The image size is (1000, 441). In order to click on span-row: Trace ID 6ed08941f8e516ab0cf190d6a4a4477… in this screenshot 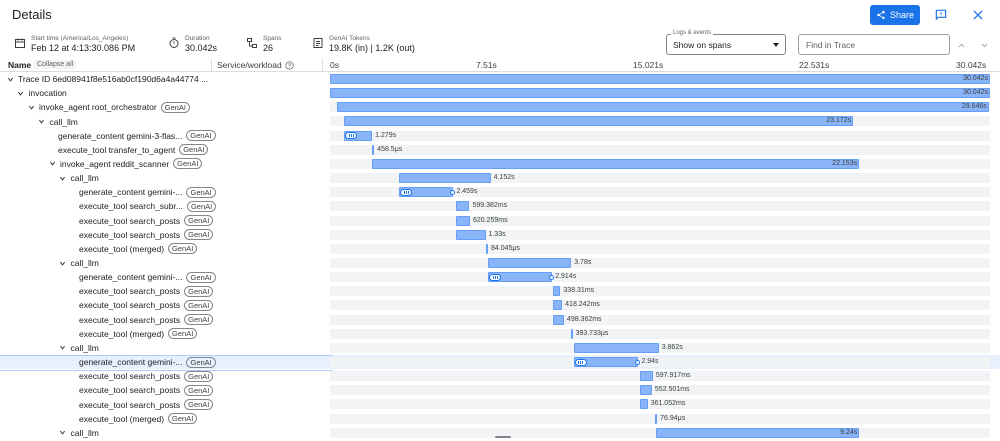, I will do `click(500, 79)`.